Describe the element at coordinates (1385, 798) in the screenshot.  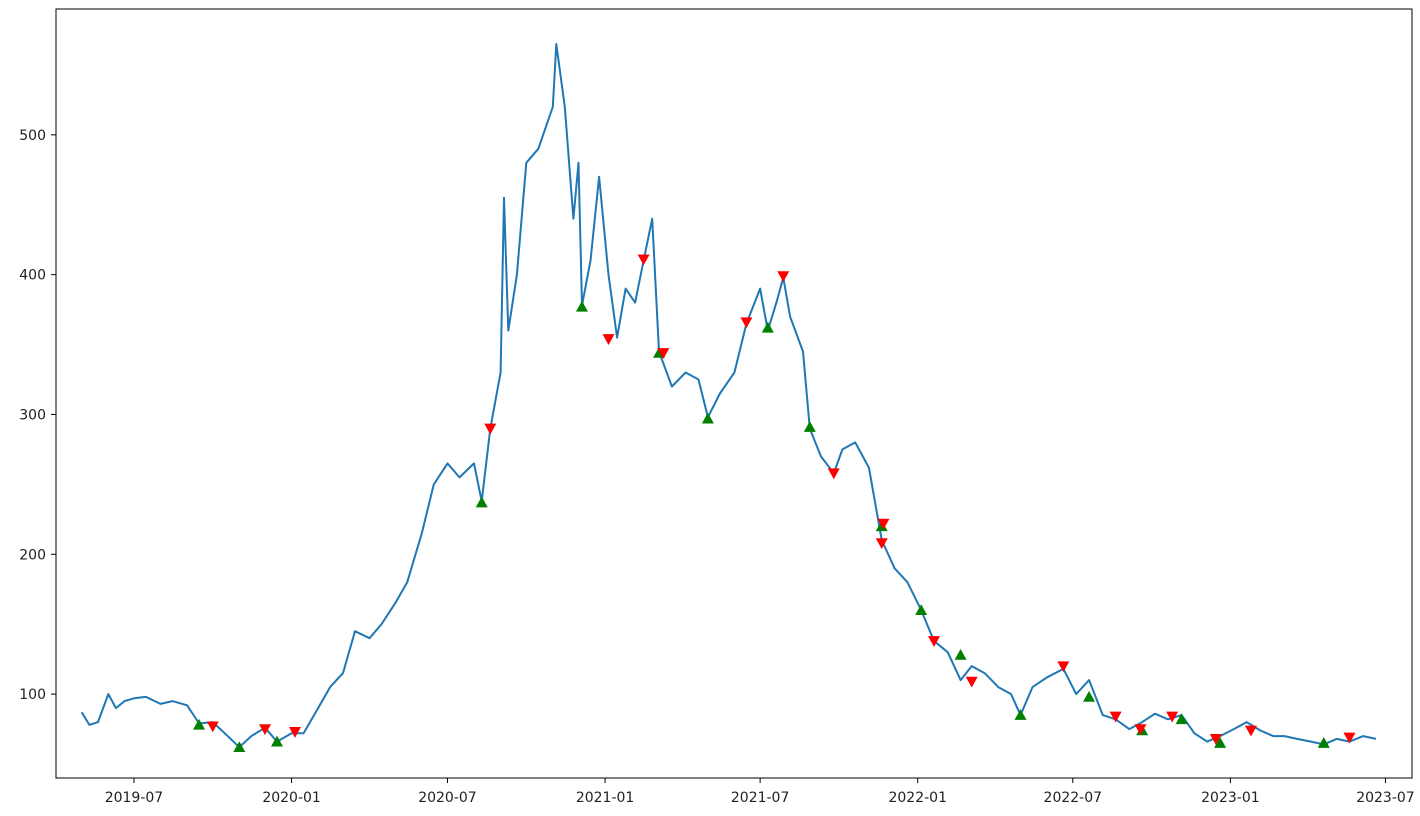
I see `x-tick-label: 2023-07` at that location.